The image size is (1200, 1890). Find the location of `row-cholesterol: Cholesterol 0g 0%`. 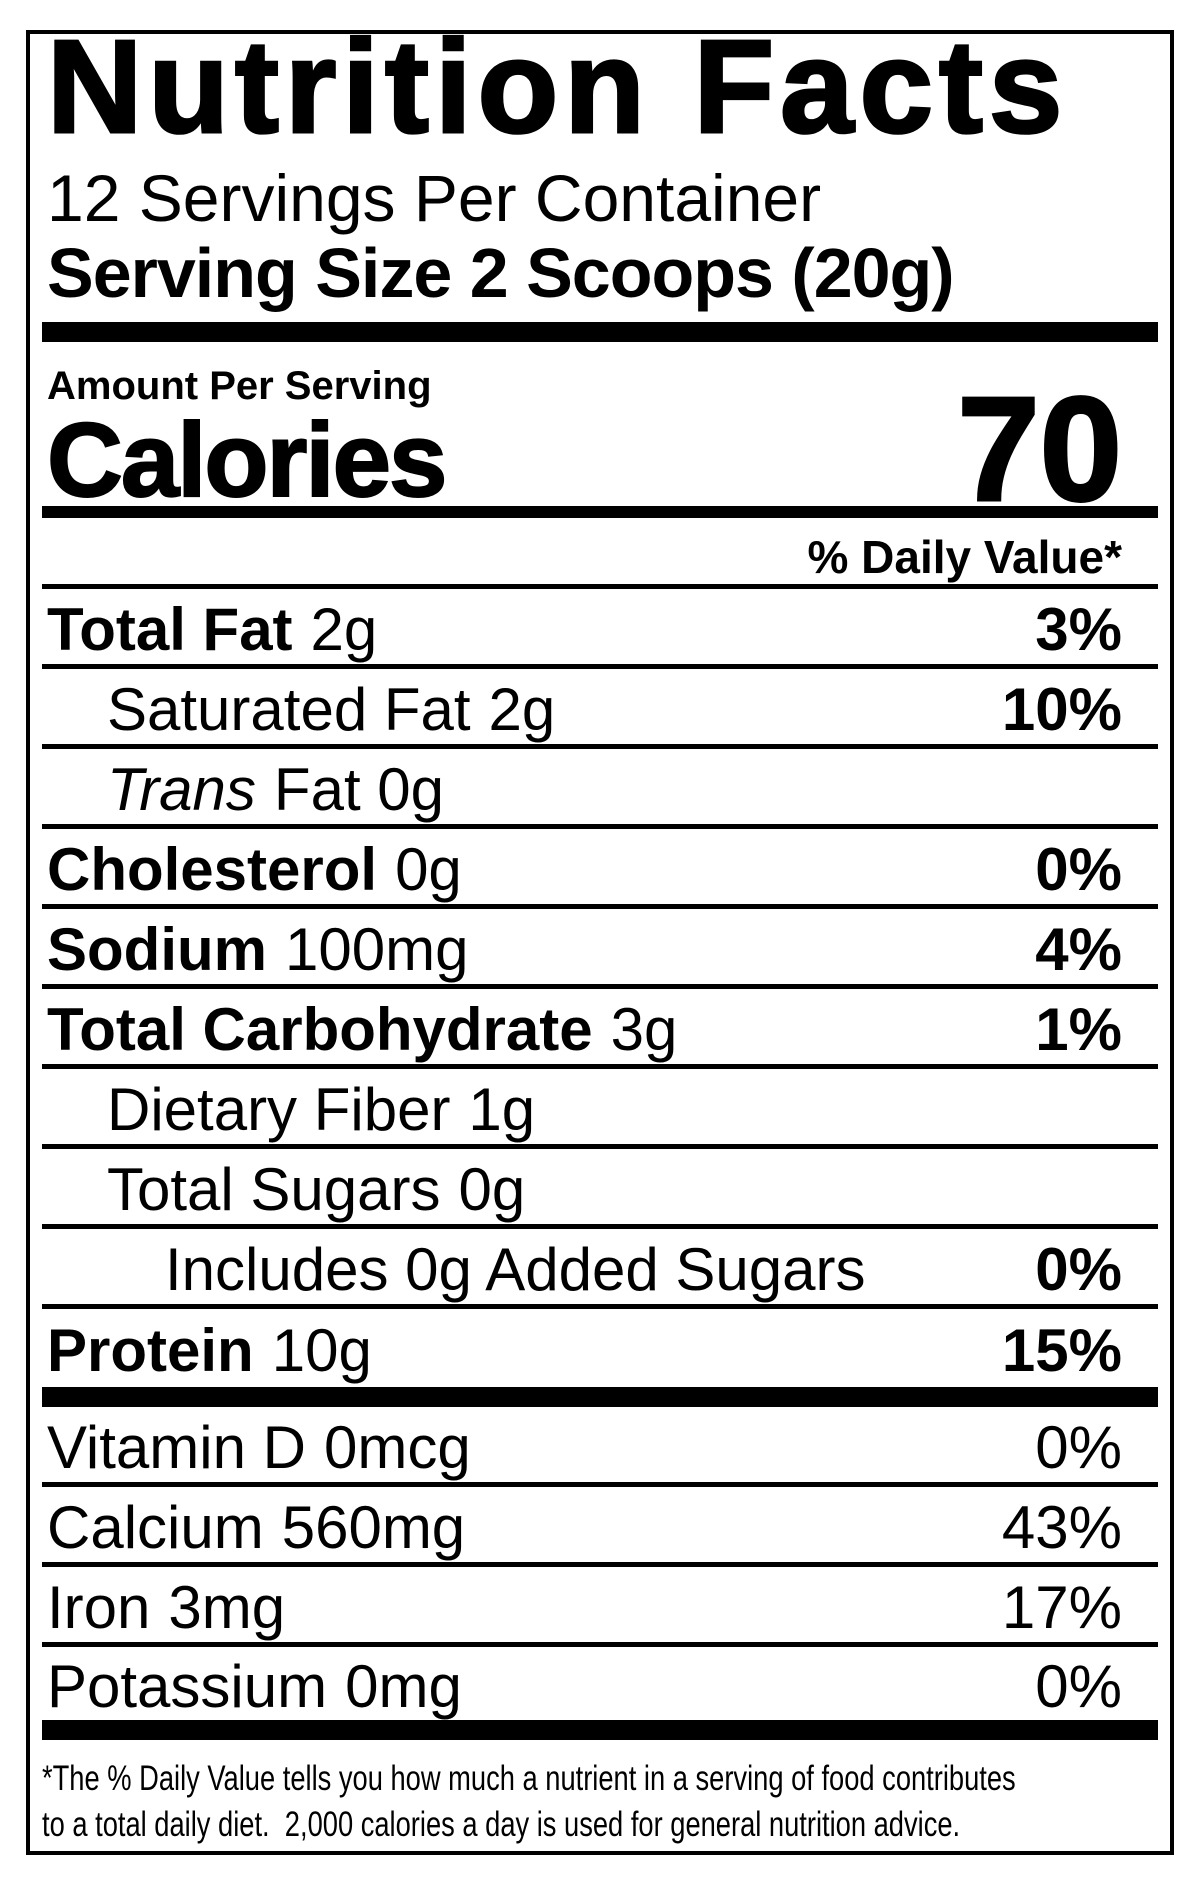

row-cholesterol: Cholesterol 0g 0% is located at coordinates (600, 869).